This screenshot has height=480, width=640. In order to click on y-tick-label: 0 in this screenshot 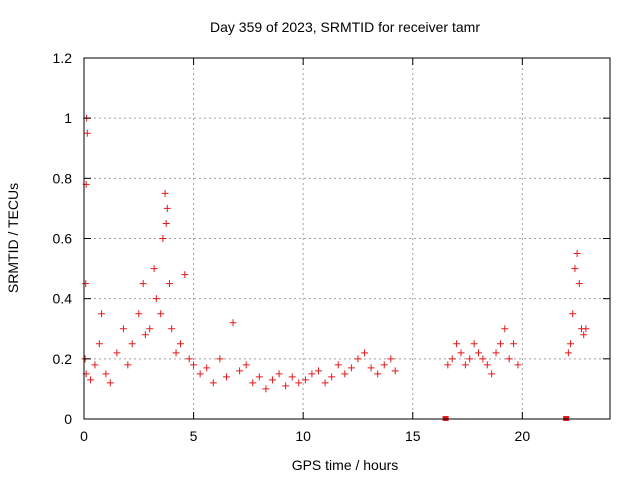, I will do `click(68, 419)`.